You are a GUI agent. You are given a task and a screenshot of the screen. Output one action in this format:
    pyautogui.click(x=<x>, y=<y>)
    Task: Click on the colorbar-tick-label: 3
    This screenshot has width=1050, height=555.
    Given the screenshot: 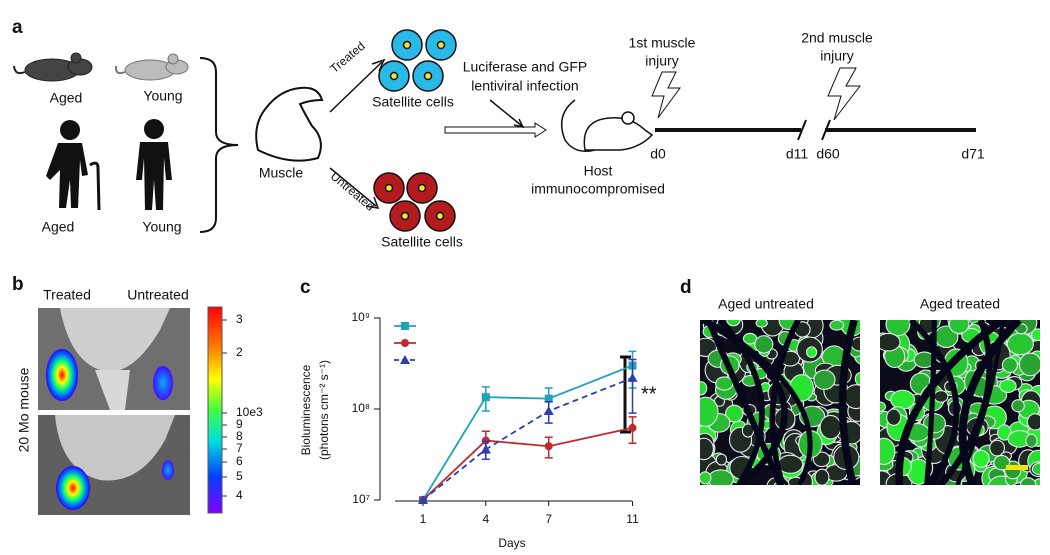 What is the action you would take?
    pyautogui.click(x=239, y=319)
    